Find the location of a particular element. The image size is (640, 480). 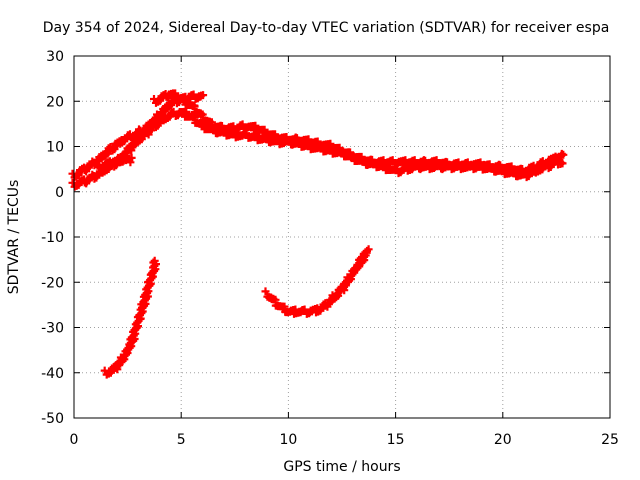

x-tick-label: 5 is located at coordinates (181, 440).